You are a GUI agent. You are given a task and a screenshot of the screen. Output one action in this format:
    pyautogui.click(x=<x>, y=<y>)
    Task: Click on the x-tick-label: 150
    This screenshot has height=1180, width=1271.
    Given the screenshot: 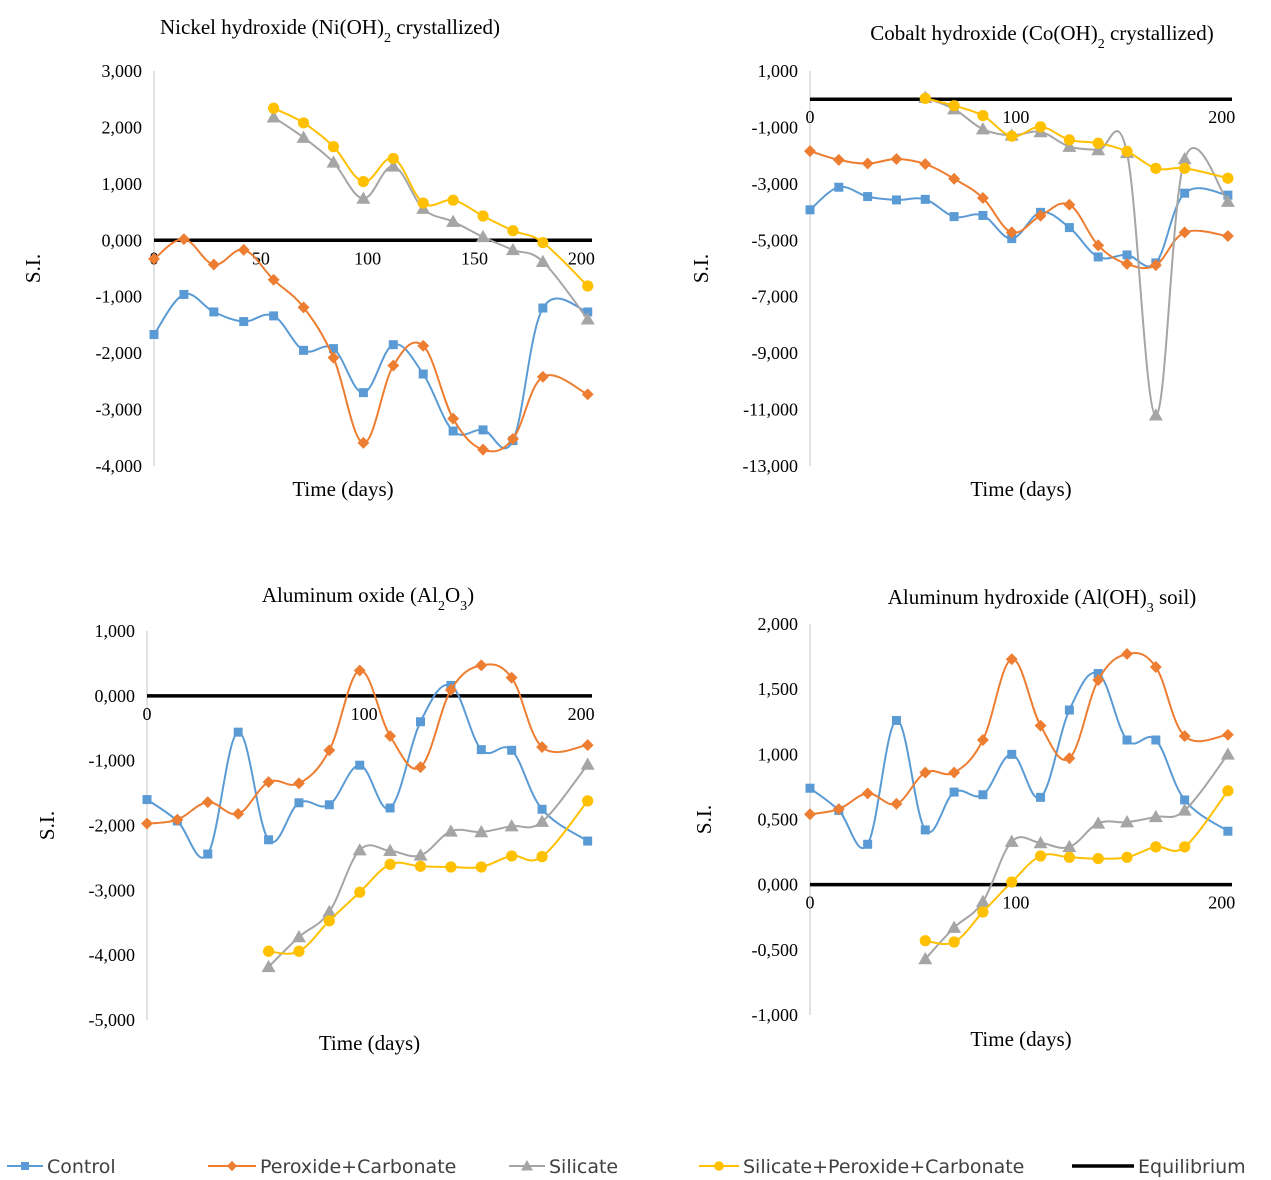 What is the action you would take?
    pyautogui.click(x=474, y=258)
    